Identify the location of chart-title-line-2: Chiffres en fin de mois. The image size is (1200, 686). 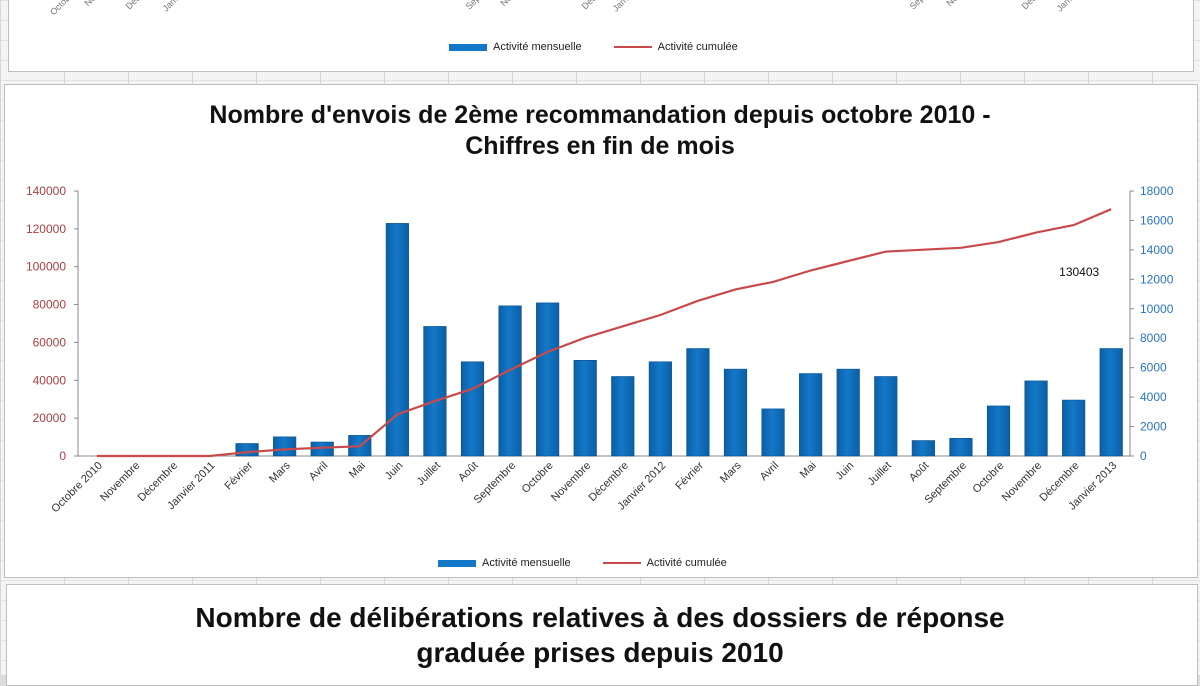
(600, 146).